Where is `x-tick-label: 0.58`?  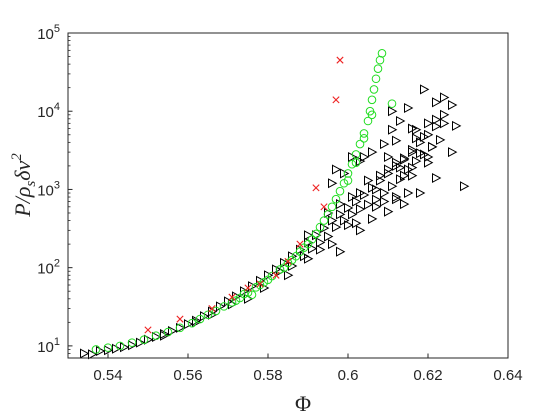 x-tick-label: 0.58 is located at coordinates (267, 375).